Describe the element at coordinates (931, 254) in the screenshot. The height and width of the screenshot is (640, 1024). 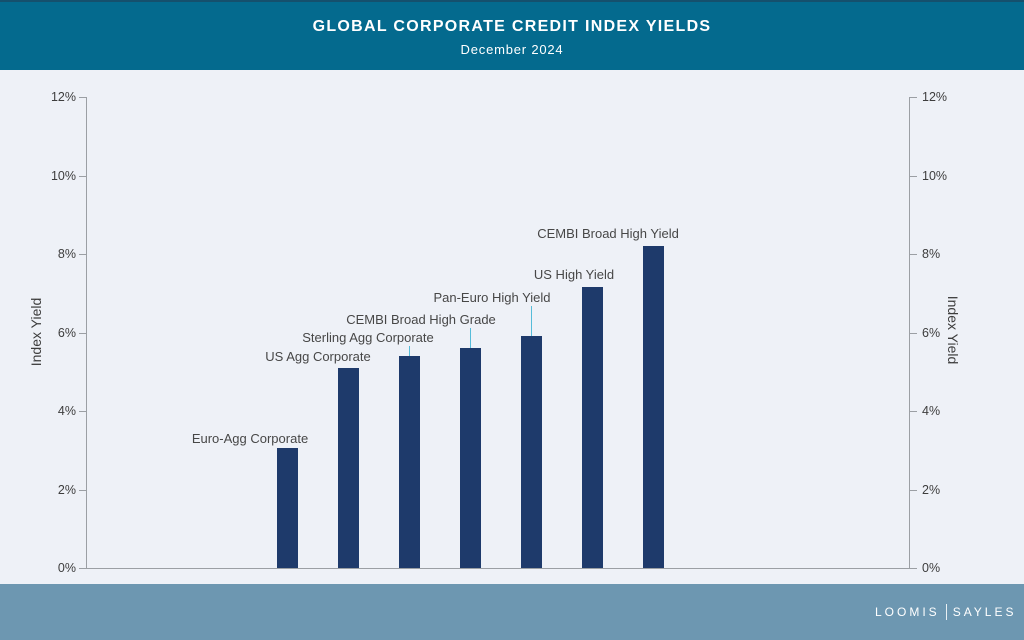
I see `y-tick-label-right: 8%` at that location.